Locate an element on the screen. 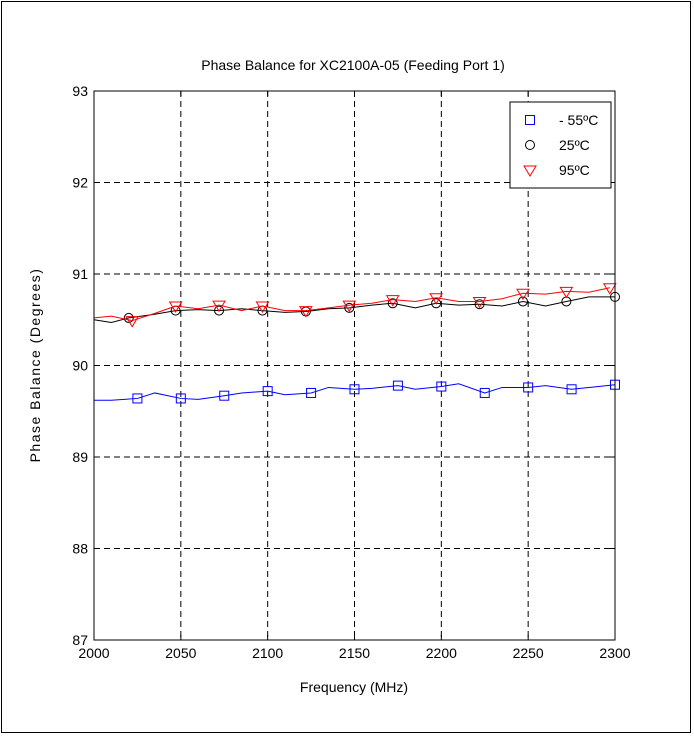  x-tick-label: 2100 is located at coordinates (267, 653).